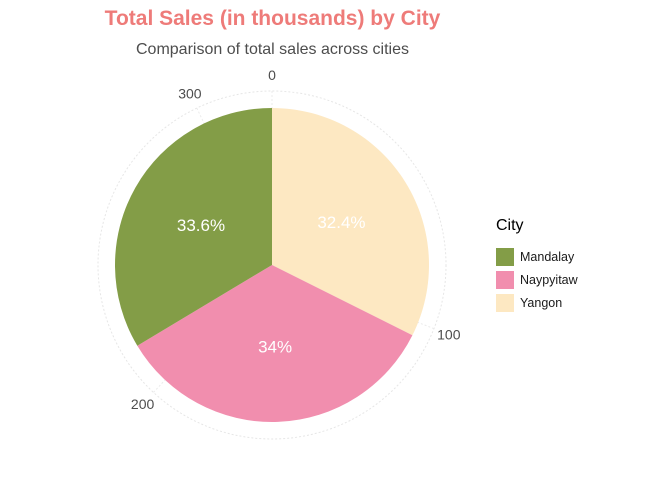 This screenshot has height=480, width=672. What do you see at coordinates (449, 335) in the screenshot?
I see `axis-tick-label-100: 100` at bounding box center [449, 335].